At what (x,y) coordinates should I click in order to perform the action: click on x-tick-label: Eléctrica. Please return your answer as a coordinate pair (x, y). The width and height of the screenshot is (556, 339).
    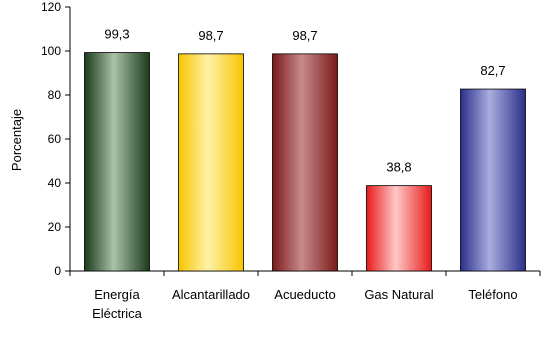
    Looking at the image, I should click on (117, 313).